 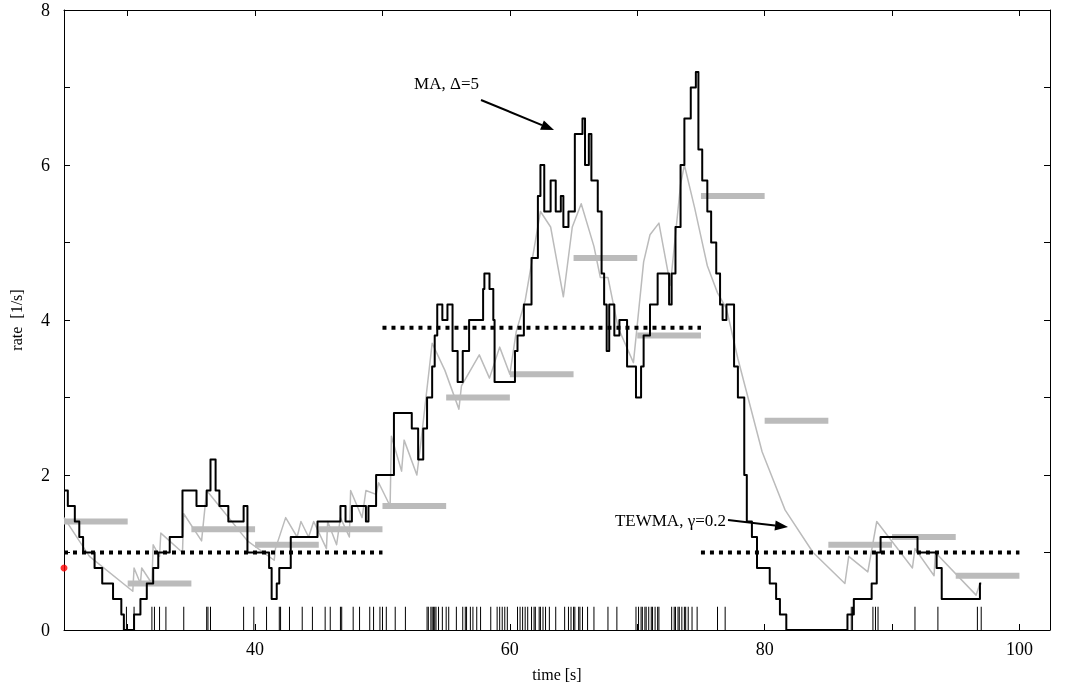 I want to click on y-tick-label: 0, so click(x=45, y=630).